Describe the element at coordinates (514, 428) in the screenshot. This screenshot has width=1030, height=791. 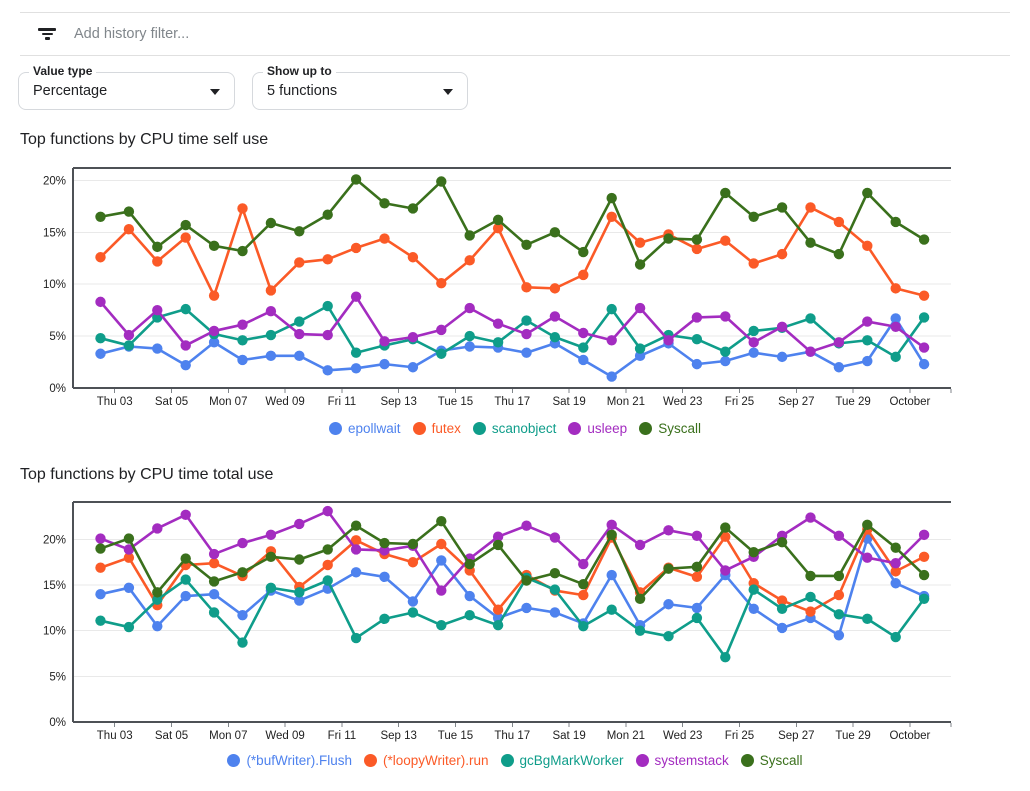
I see `legend-item: scanobject` at that location.